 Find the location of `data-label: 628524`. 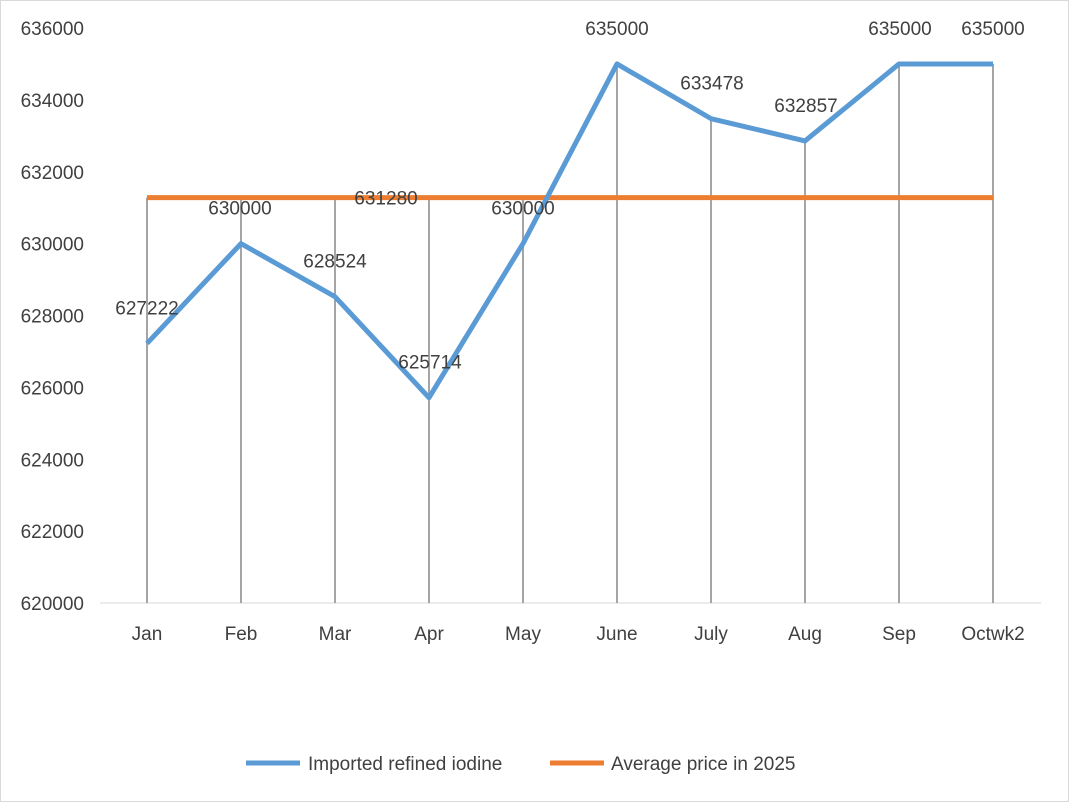

data-label: 628524 is located at coordinates (335, 262).